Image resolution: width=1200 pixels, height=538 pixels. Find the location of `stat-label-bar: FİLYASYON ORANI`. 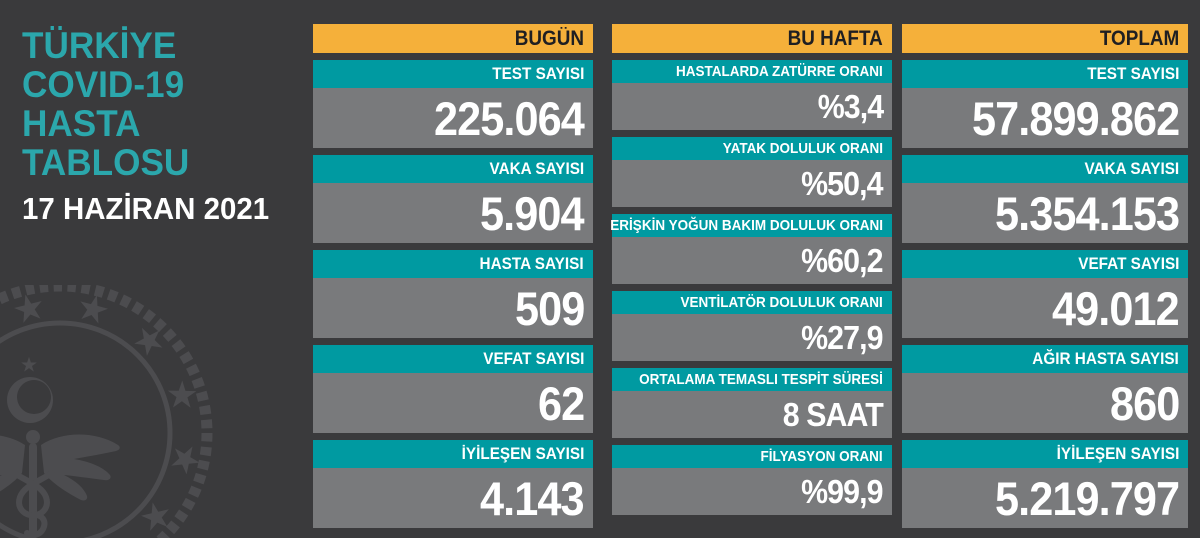

stat-label-bar: FİLYASYON ORANI is located at coordinates (752, 456).